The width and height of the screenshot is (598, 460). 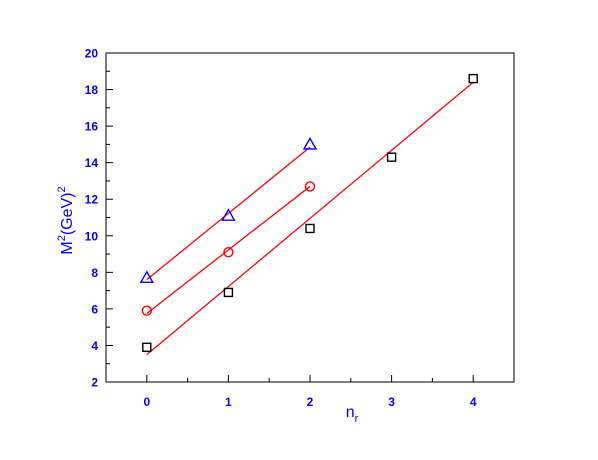 What do you see at coordinates (92, 54) in the screenshot?
I see `y-tick-label: 20` at bounding box center [92, 54].